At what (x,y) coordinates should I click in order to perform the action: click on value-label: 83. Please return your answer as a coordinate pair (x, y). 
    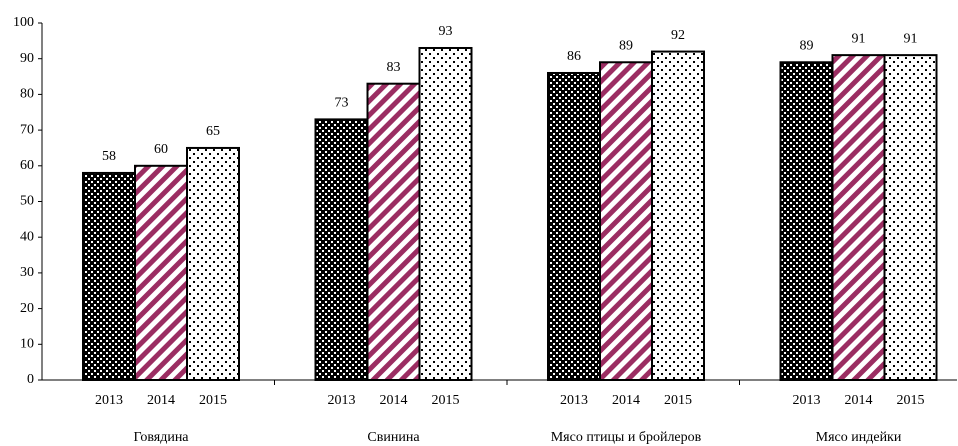
    Looking at the image, I should click on (394, 67).